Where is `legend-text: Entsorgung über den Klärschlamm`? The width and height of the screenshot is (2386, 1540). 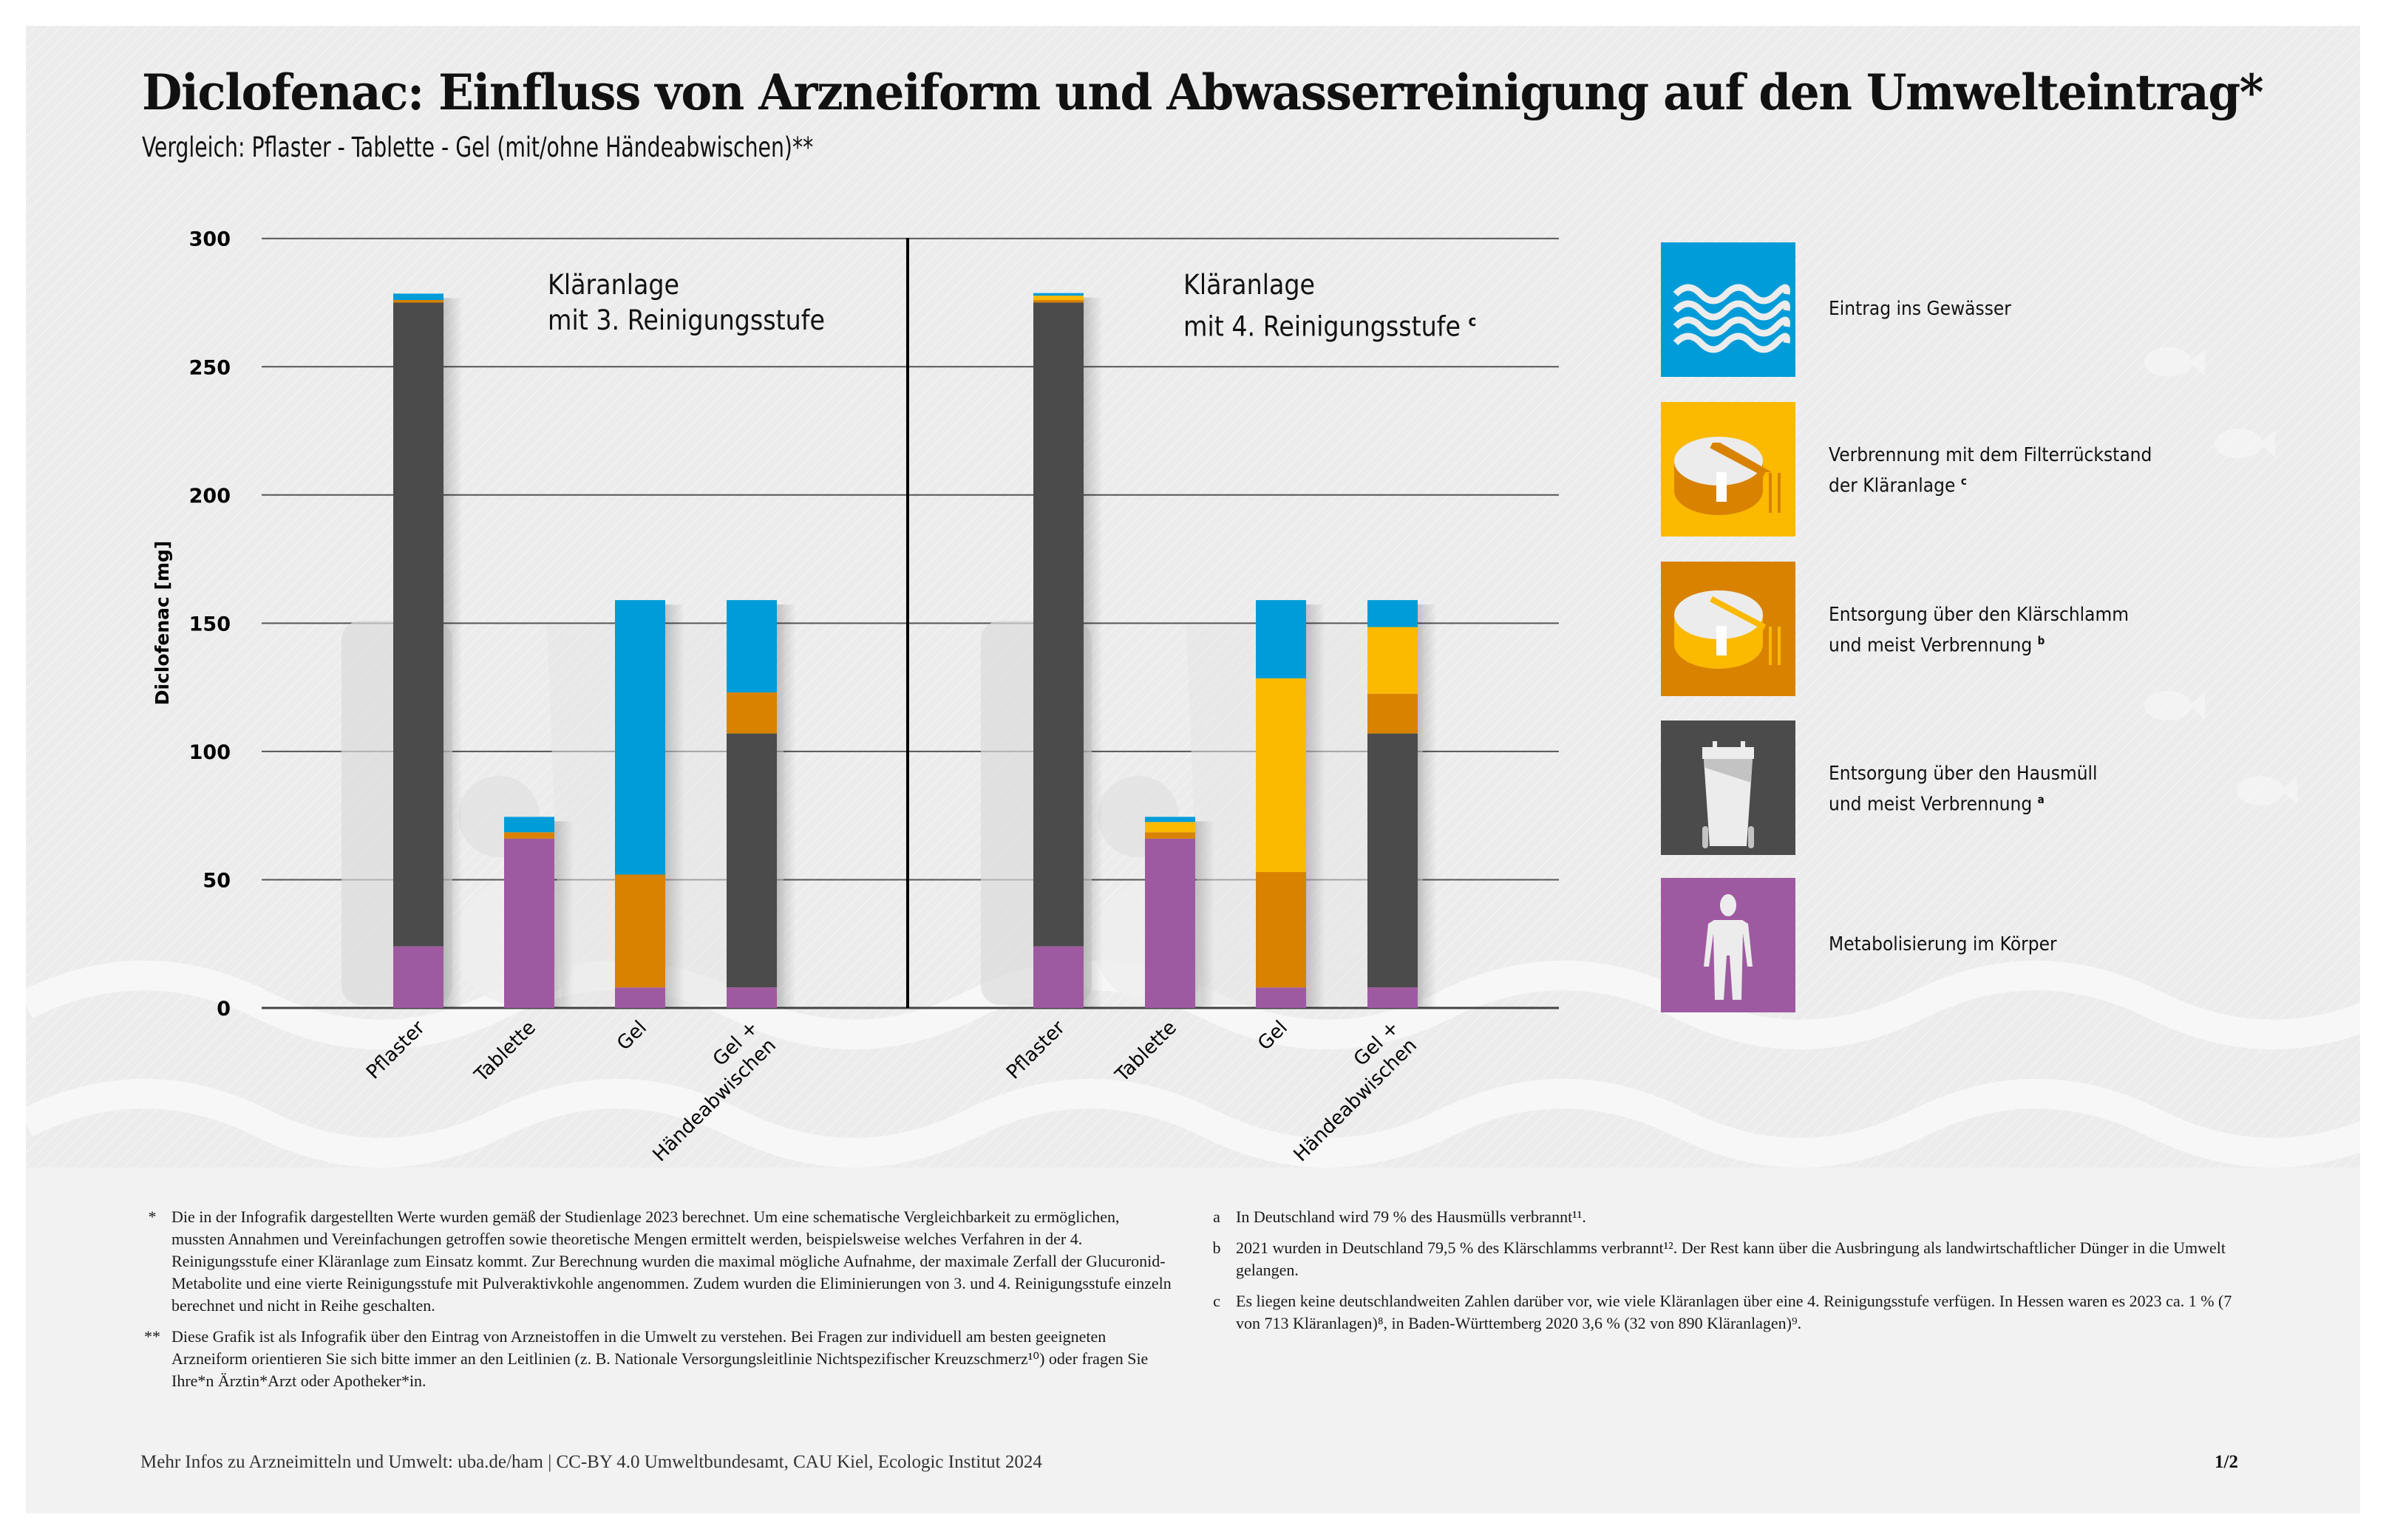
legend-text: Entsorgung über den Klärschlamm is located at coordinates (1980, 615).